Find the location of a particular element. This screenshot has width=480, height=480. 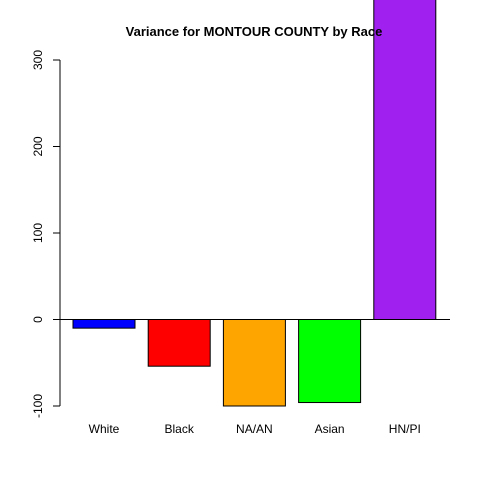

bar-hn-pi is located at coordinates (405, 160).